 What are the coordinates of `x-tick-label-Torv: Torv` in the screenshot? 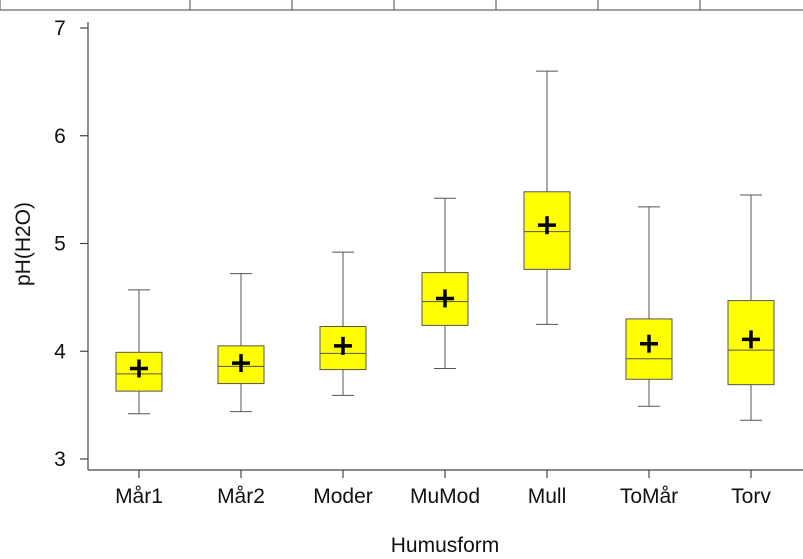 It's located at (751, 496).